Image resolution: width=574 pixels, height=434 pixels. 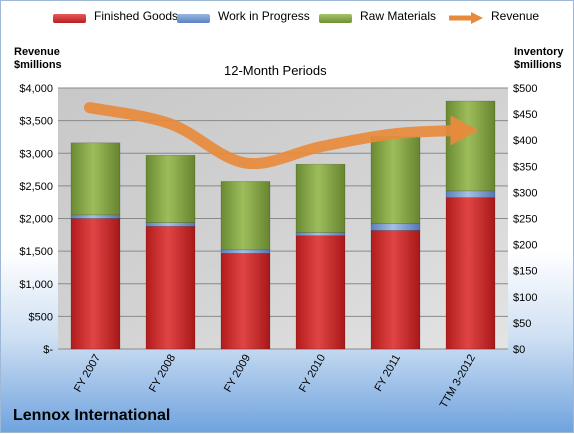 I want to click on right-tick-label: $200, so click(x=525, y=246).